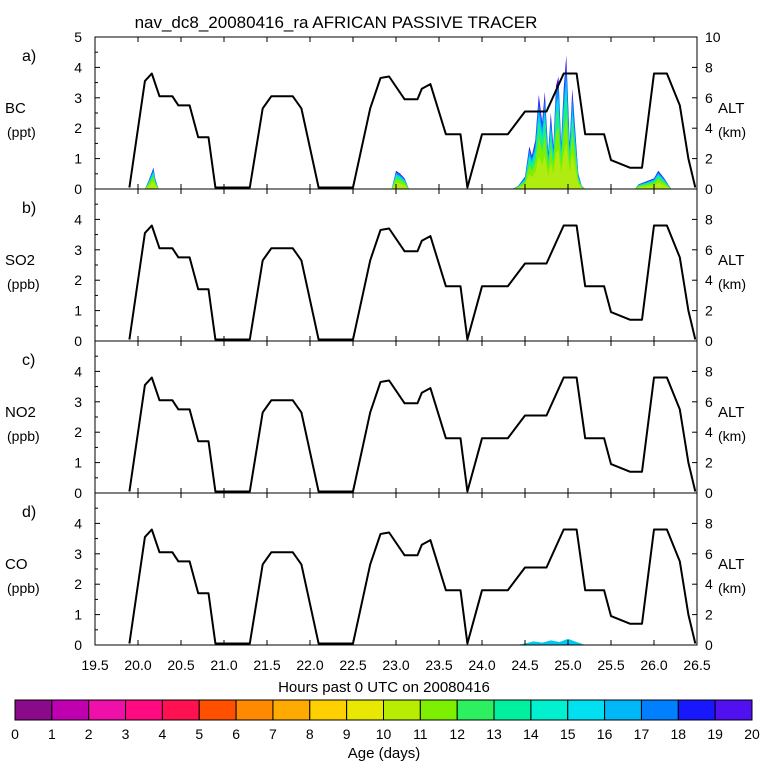  Describe the element at coordinates (20, 412) in the screenshot. I see `y-axis-label: NO2` at that location.